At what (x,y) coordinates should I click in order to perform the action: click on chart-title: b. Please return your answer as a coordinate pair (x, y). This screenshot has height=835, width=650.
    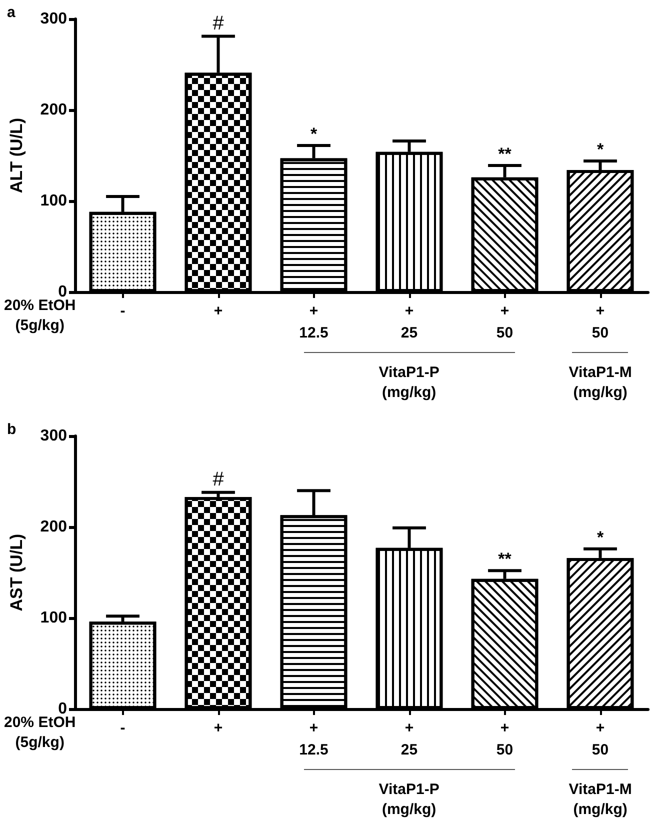
    Looking at the image, I should click on (11, 429).